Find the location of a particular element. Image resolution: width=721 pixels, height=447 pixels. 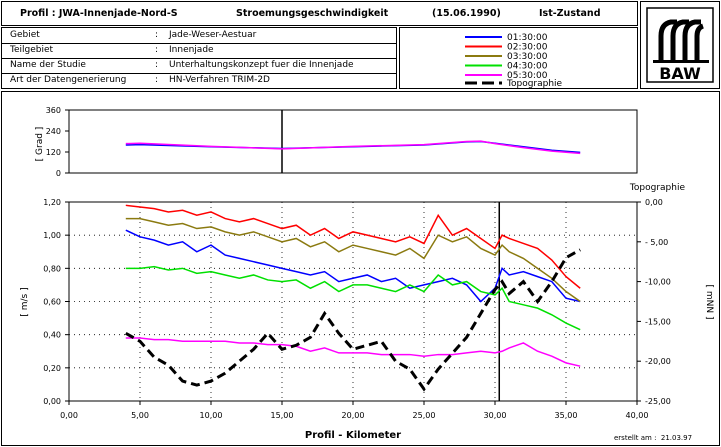

chart-title: Stroemungsgeschwindigkeit is located at coordinates (312, 13).